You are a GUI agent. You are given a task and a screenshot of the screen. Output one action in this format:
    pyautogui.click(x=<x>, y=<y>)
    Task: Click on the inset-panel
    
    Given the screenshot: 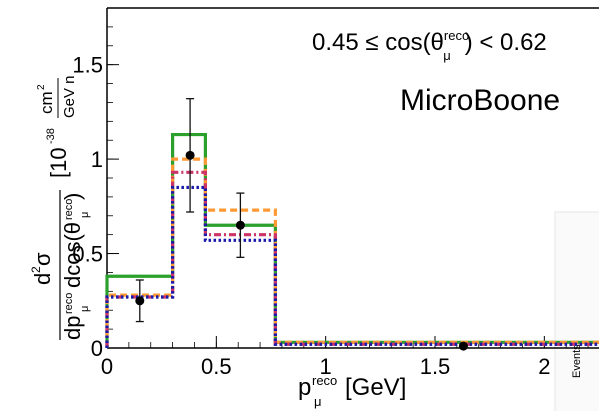 What is the action you would take?
    pyautogui.click(x=576, y=311)
    